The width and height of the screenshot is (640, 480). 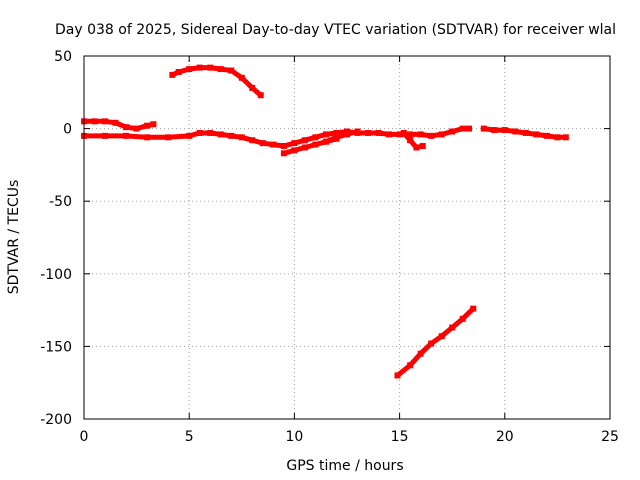 What do you see at coordinates (505, 437) in the screenshot?
I see `x-tick-label: 20` at bounding box center [505, 437].